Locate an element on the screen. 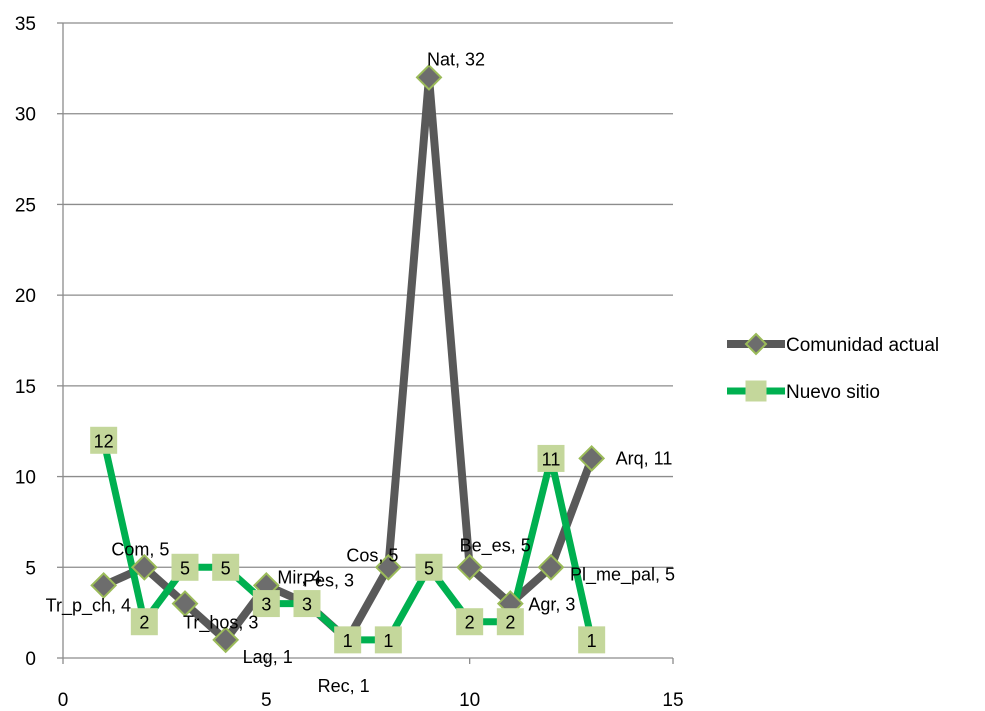 This screenshot has width=985, height=711. legend-marker-square is located at coordinates (756, 391).